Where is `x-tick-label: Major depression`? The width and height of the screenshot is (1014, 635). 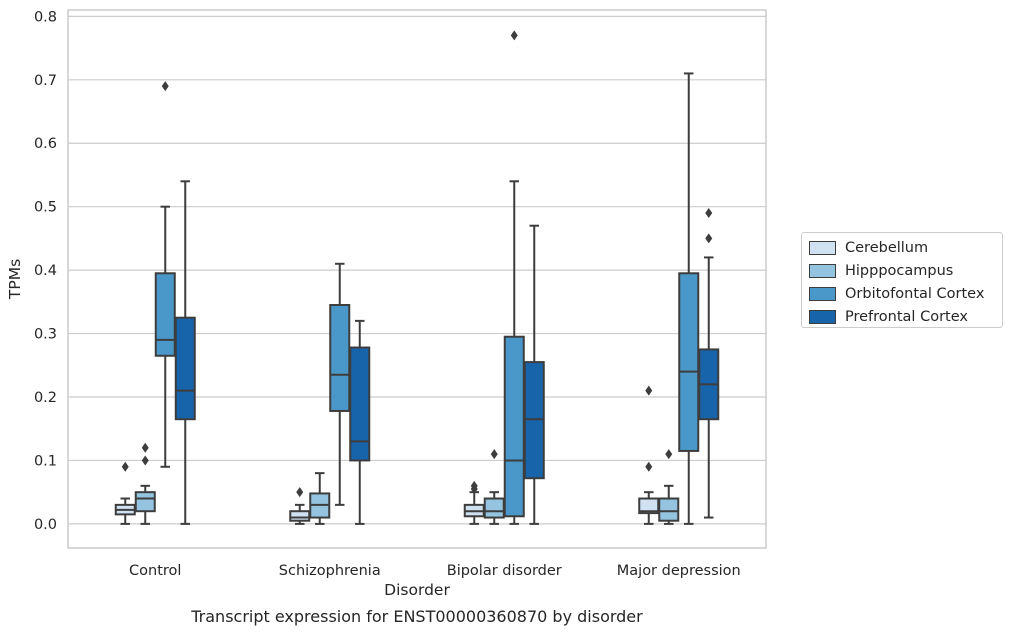 x-tick-label: Major depression is located at coordinates (679, 571).